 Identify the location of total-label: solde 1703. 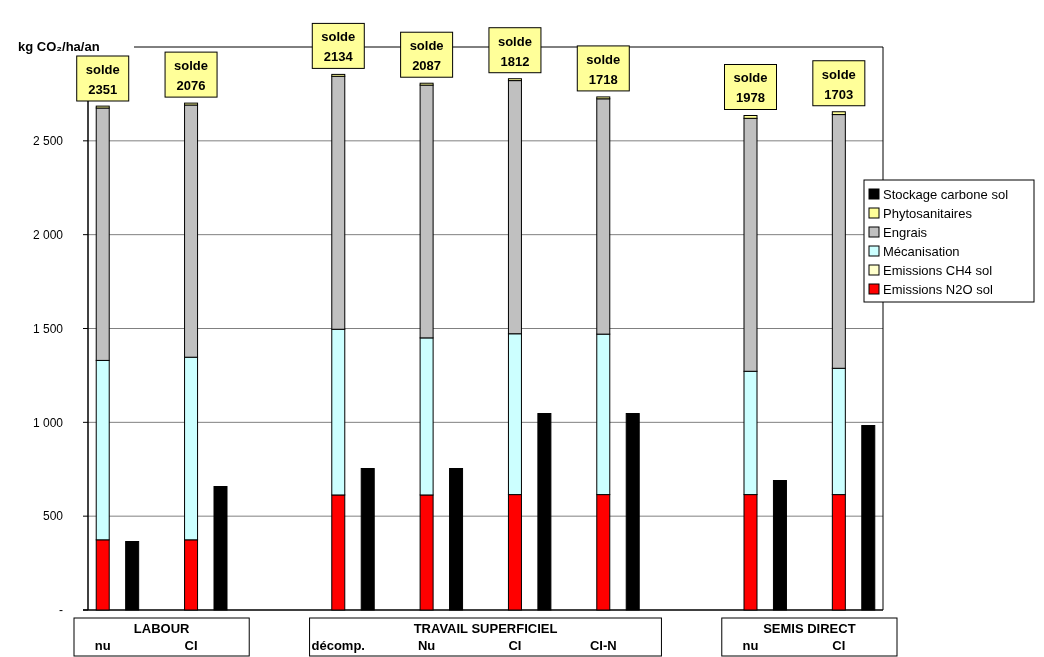
(838, 84).